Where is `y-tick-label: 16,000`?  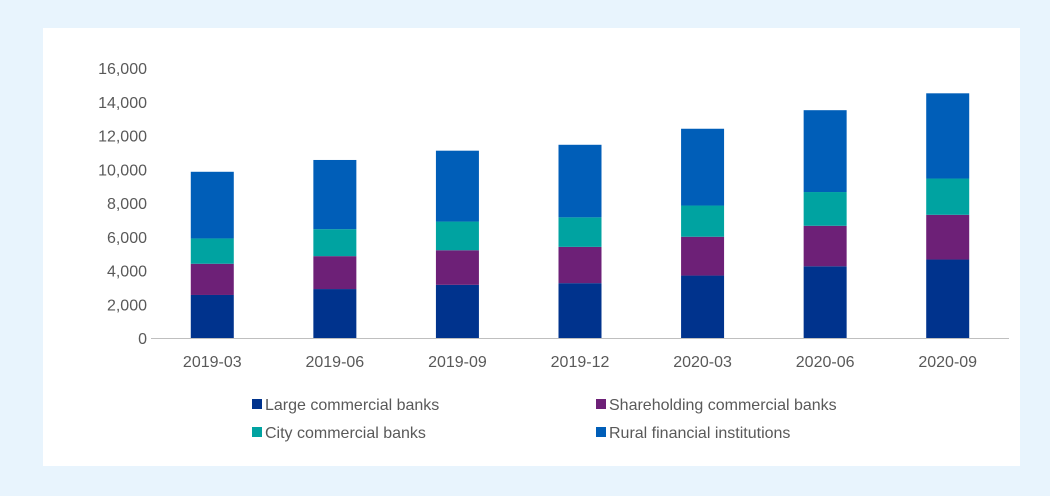 y-tick-label: 16,000 is located at coordinates (122, 69).